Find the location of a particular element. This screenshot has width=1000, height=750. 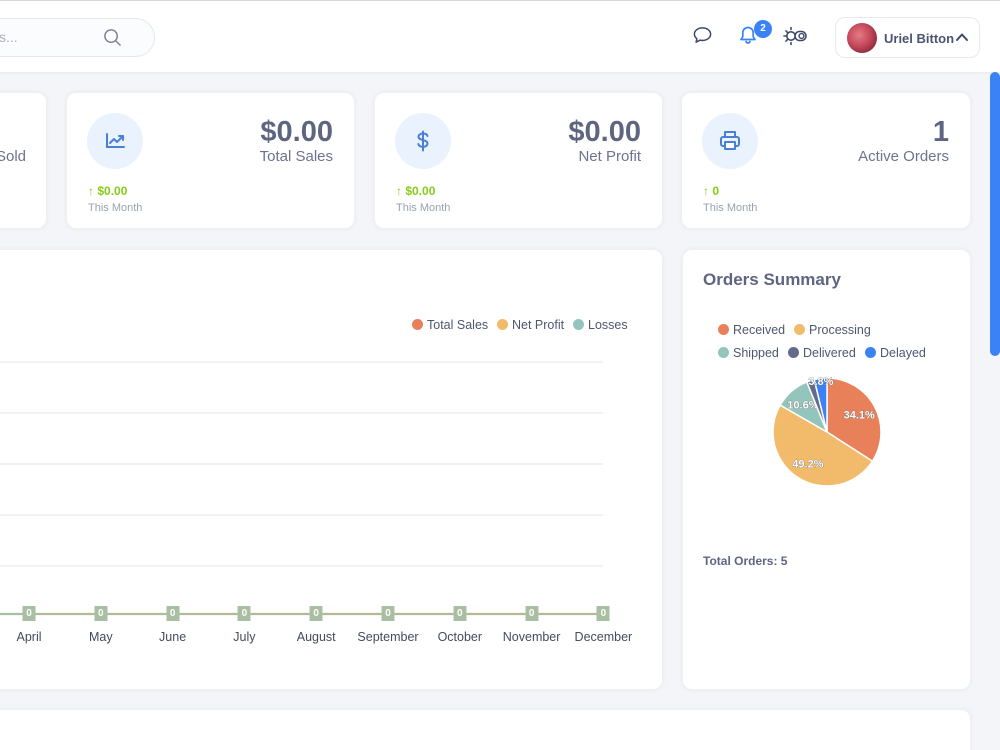

printer-icon is located at coordinates (730, 141).